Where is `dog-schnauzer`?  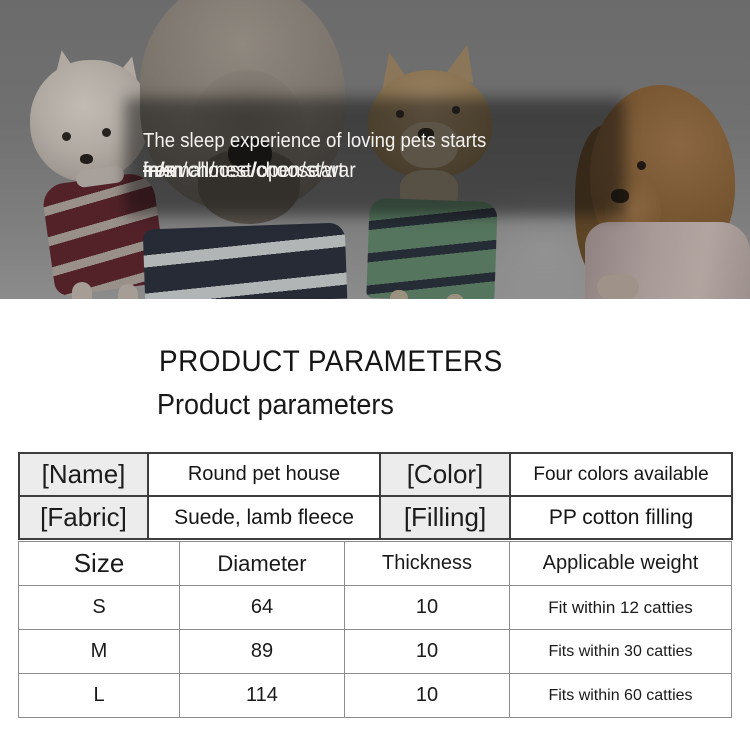
dog-schnauzer is located at coordinates (246, 149).